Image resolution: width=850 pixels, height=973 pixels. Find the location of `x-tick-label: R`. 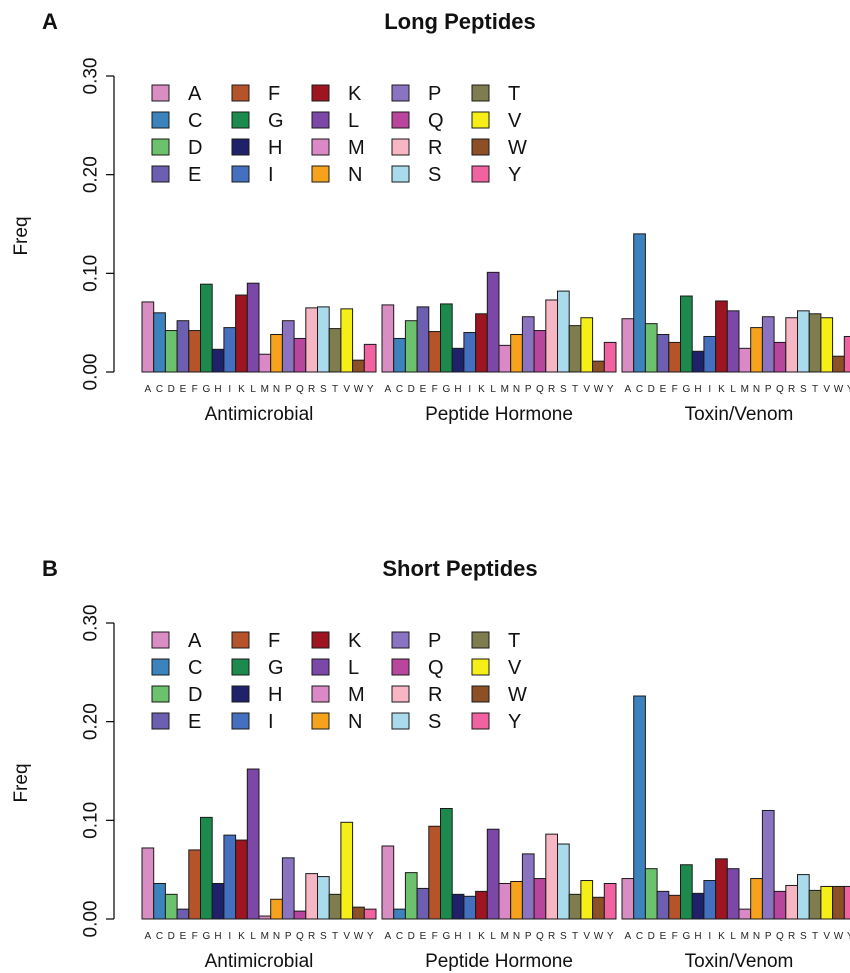

x-tick-label: R is located at coordinates (311, 389).